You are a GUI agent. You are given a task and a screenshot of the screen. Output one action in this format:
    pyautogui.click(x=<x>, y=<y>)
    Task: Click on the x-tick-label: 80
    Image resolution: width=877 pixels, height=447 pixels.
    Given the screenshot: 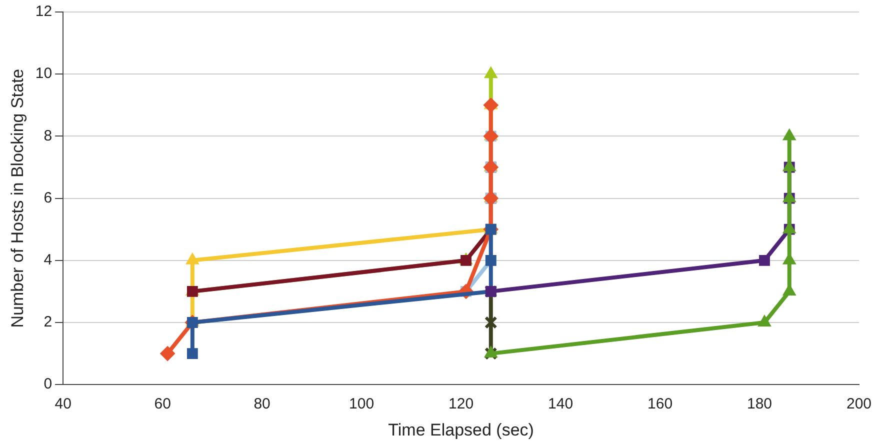 What is the action you would take?
    pyautogui.click(x=262, y=404)
    